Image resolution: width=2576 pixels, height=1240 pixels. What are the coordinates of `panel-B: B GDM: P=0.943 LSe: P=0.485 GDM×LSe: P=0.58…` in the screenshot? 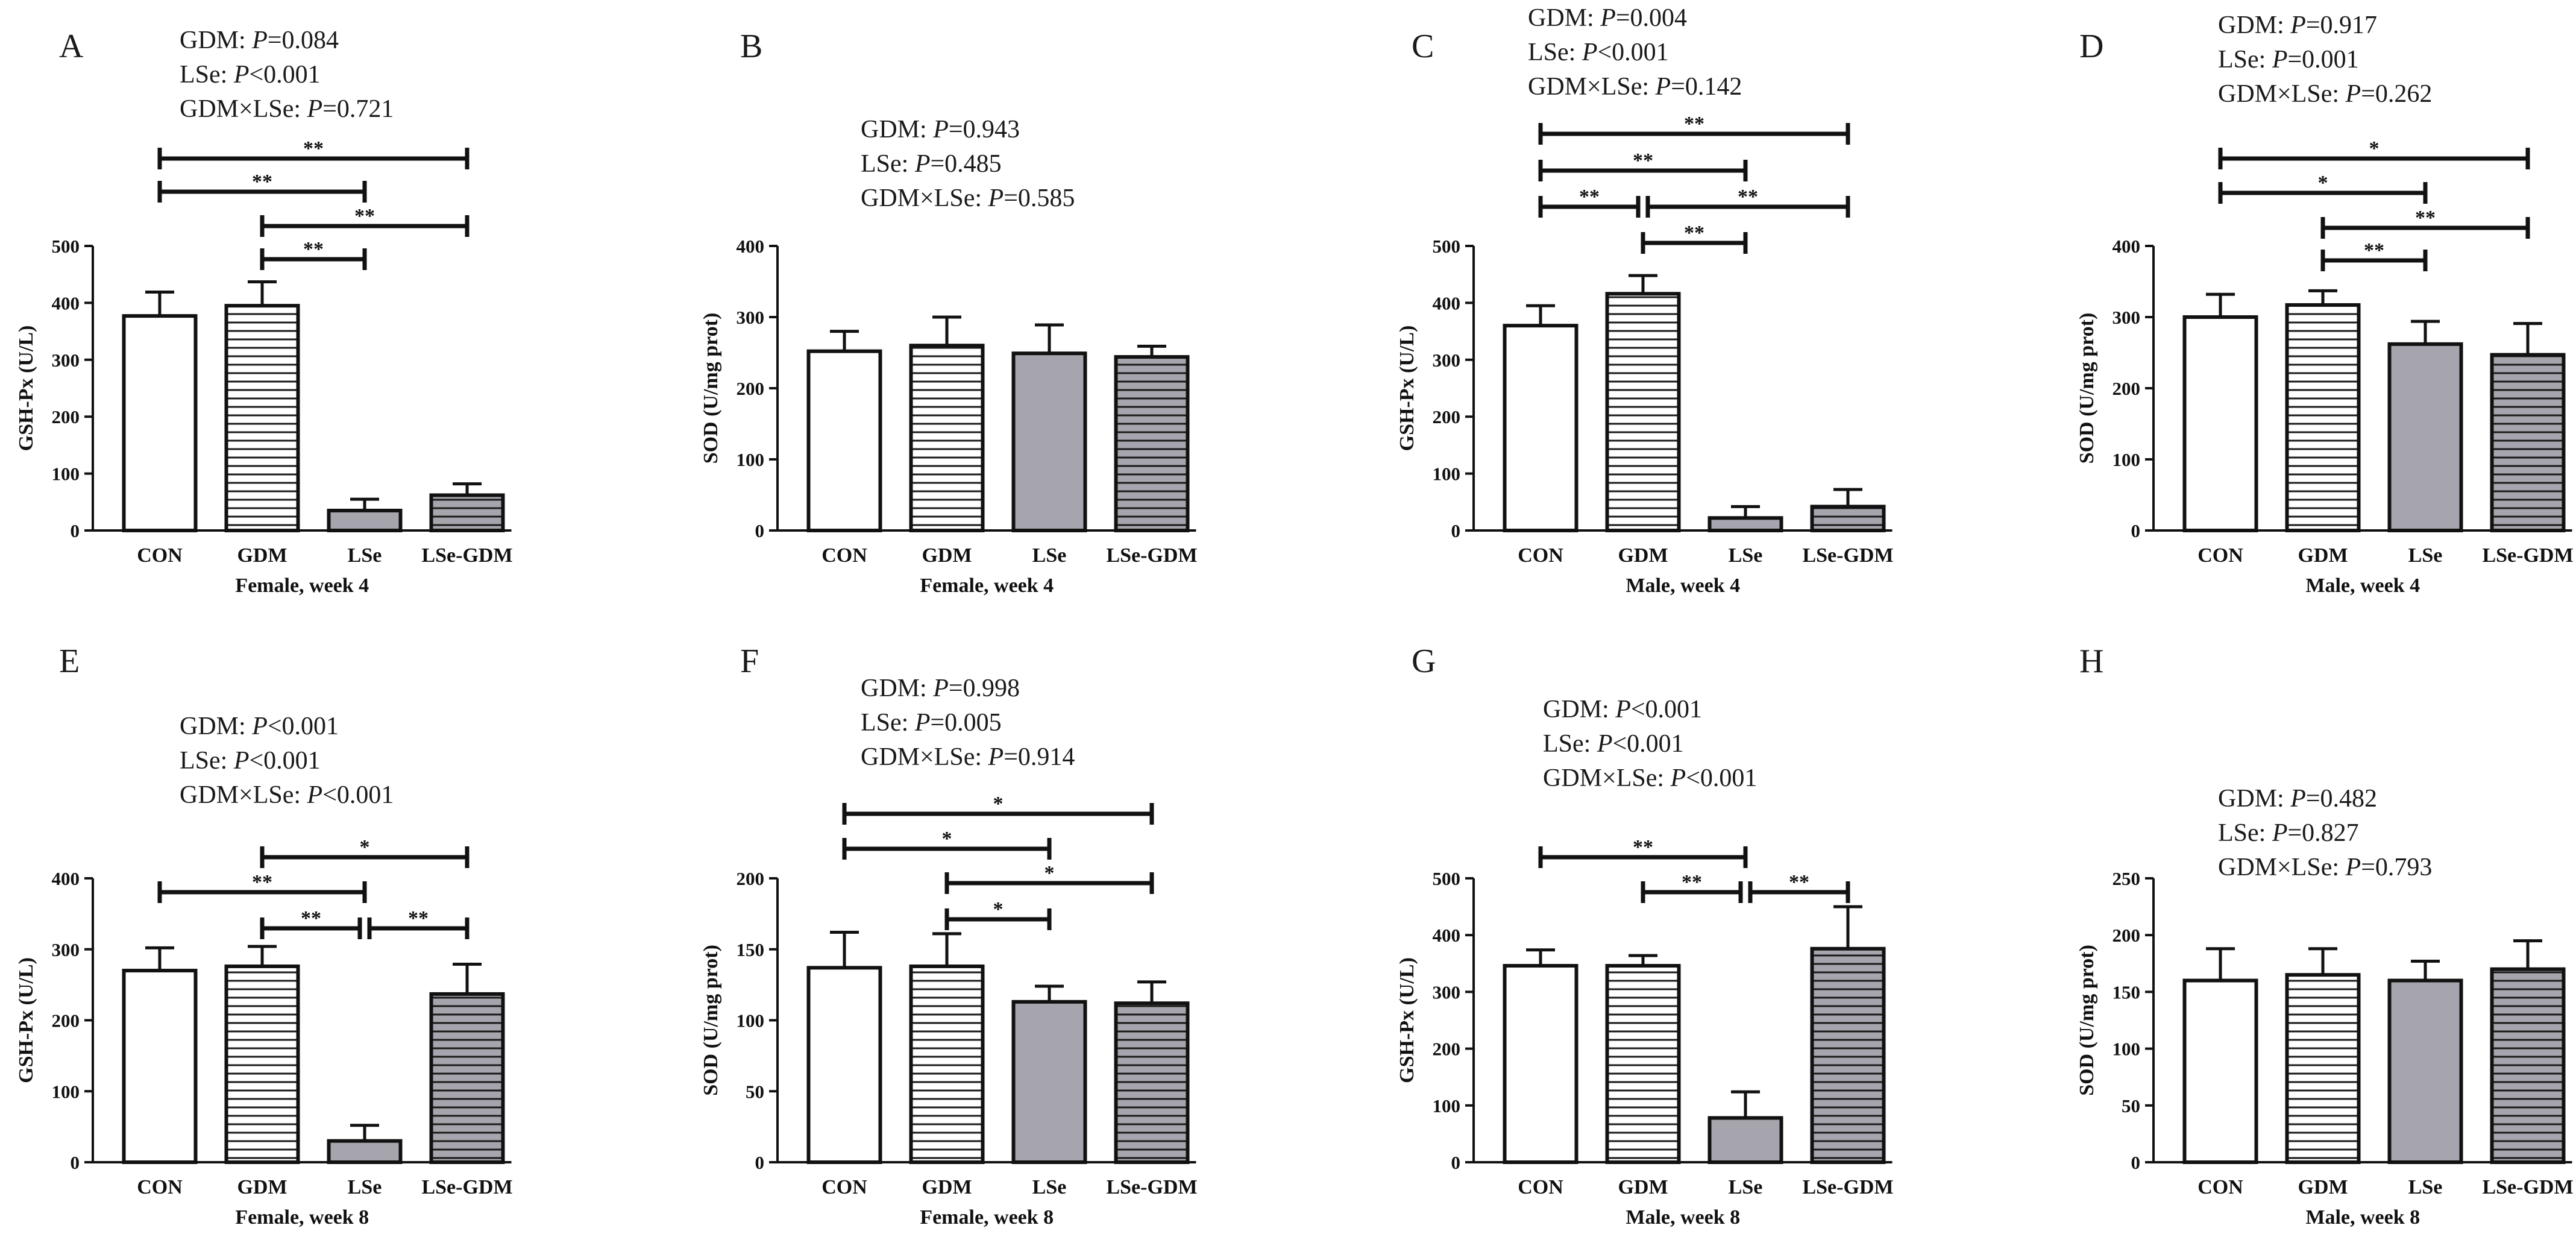 It's located at (949, 312).